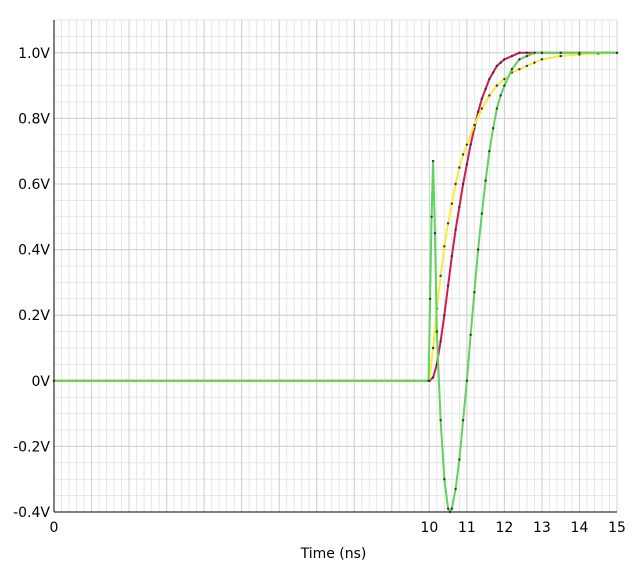 This screenshot has width=640, height=570. What do you see at coordinates (338, 528) in the screenshot?
I see `x-tick-labels: 0 10 11 12 13 14 15` at bounding box center [338, 528].